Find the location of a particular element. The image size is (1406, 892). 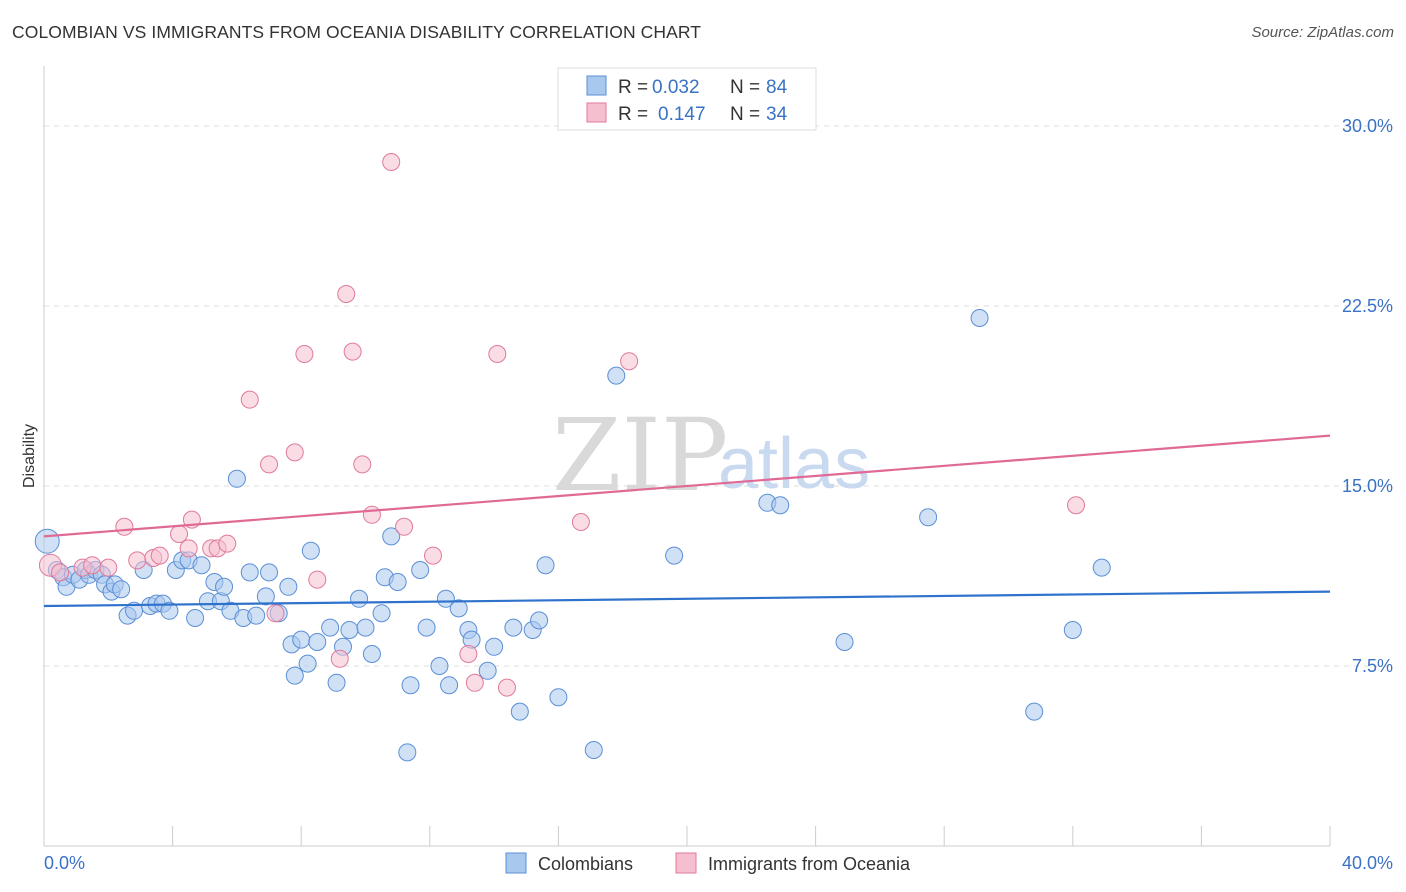

legend-r-label-2: R = is located at coordinates (633, 114).